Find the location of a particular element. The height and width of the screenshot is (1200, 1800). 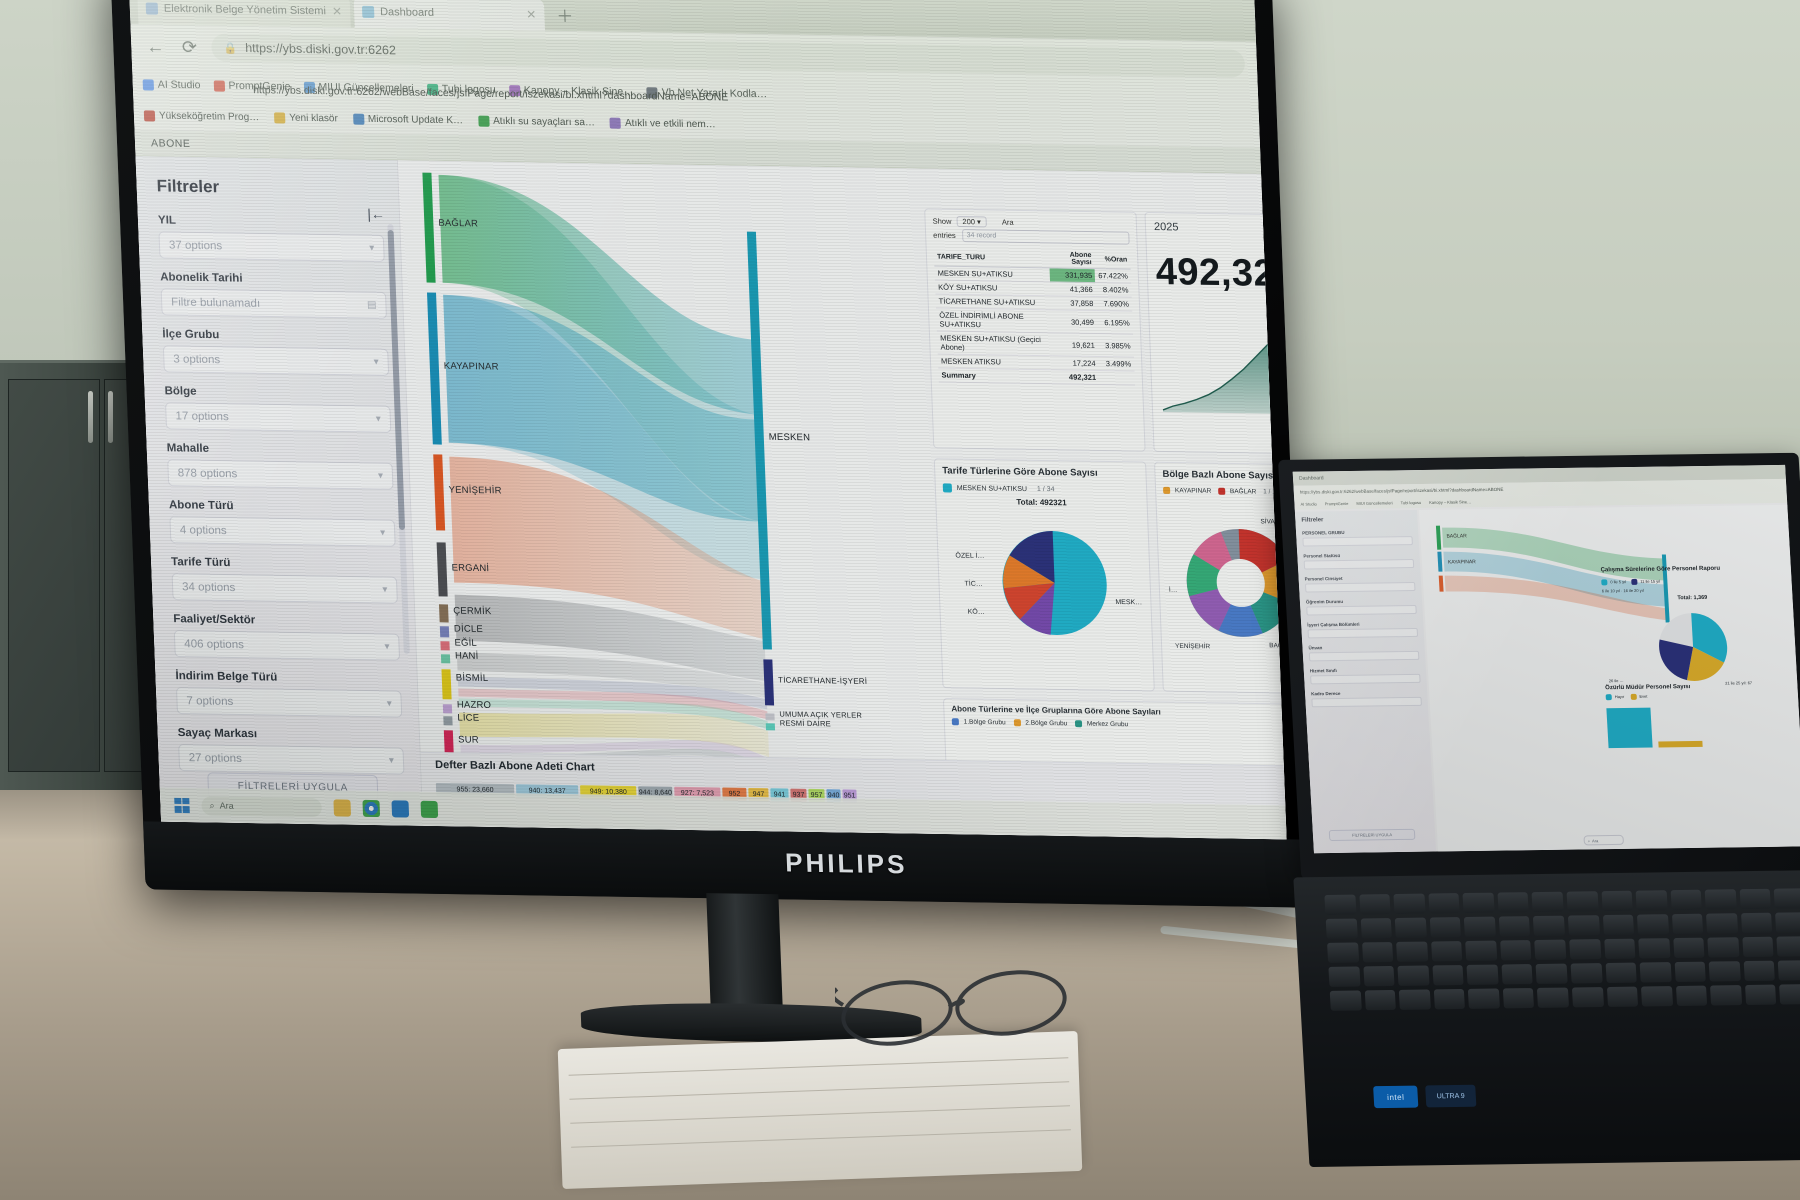

legend-label: 2.Bölge Grubu is located at coordinates (1046, 723).